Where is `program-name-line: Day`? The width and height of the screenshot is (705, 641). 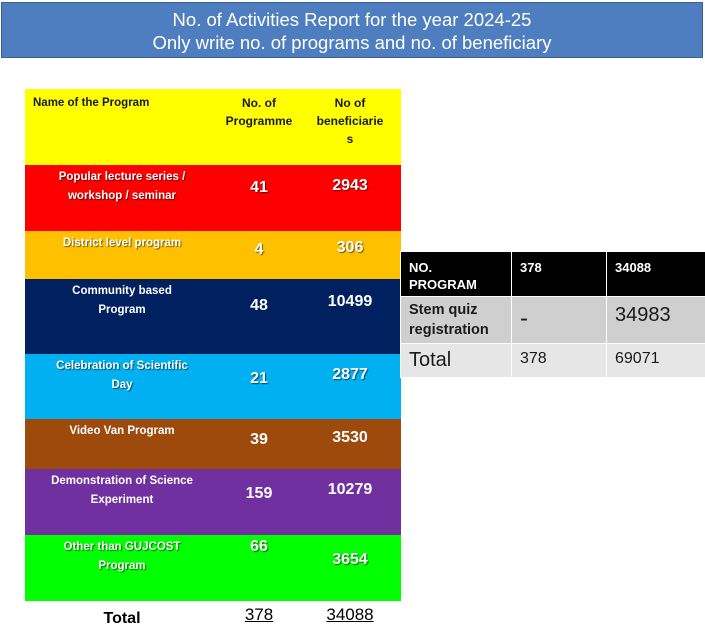 program-name-line: Day is located at coordinates (122, 385).